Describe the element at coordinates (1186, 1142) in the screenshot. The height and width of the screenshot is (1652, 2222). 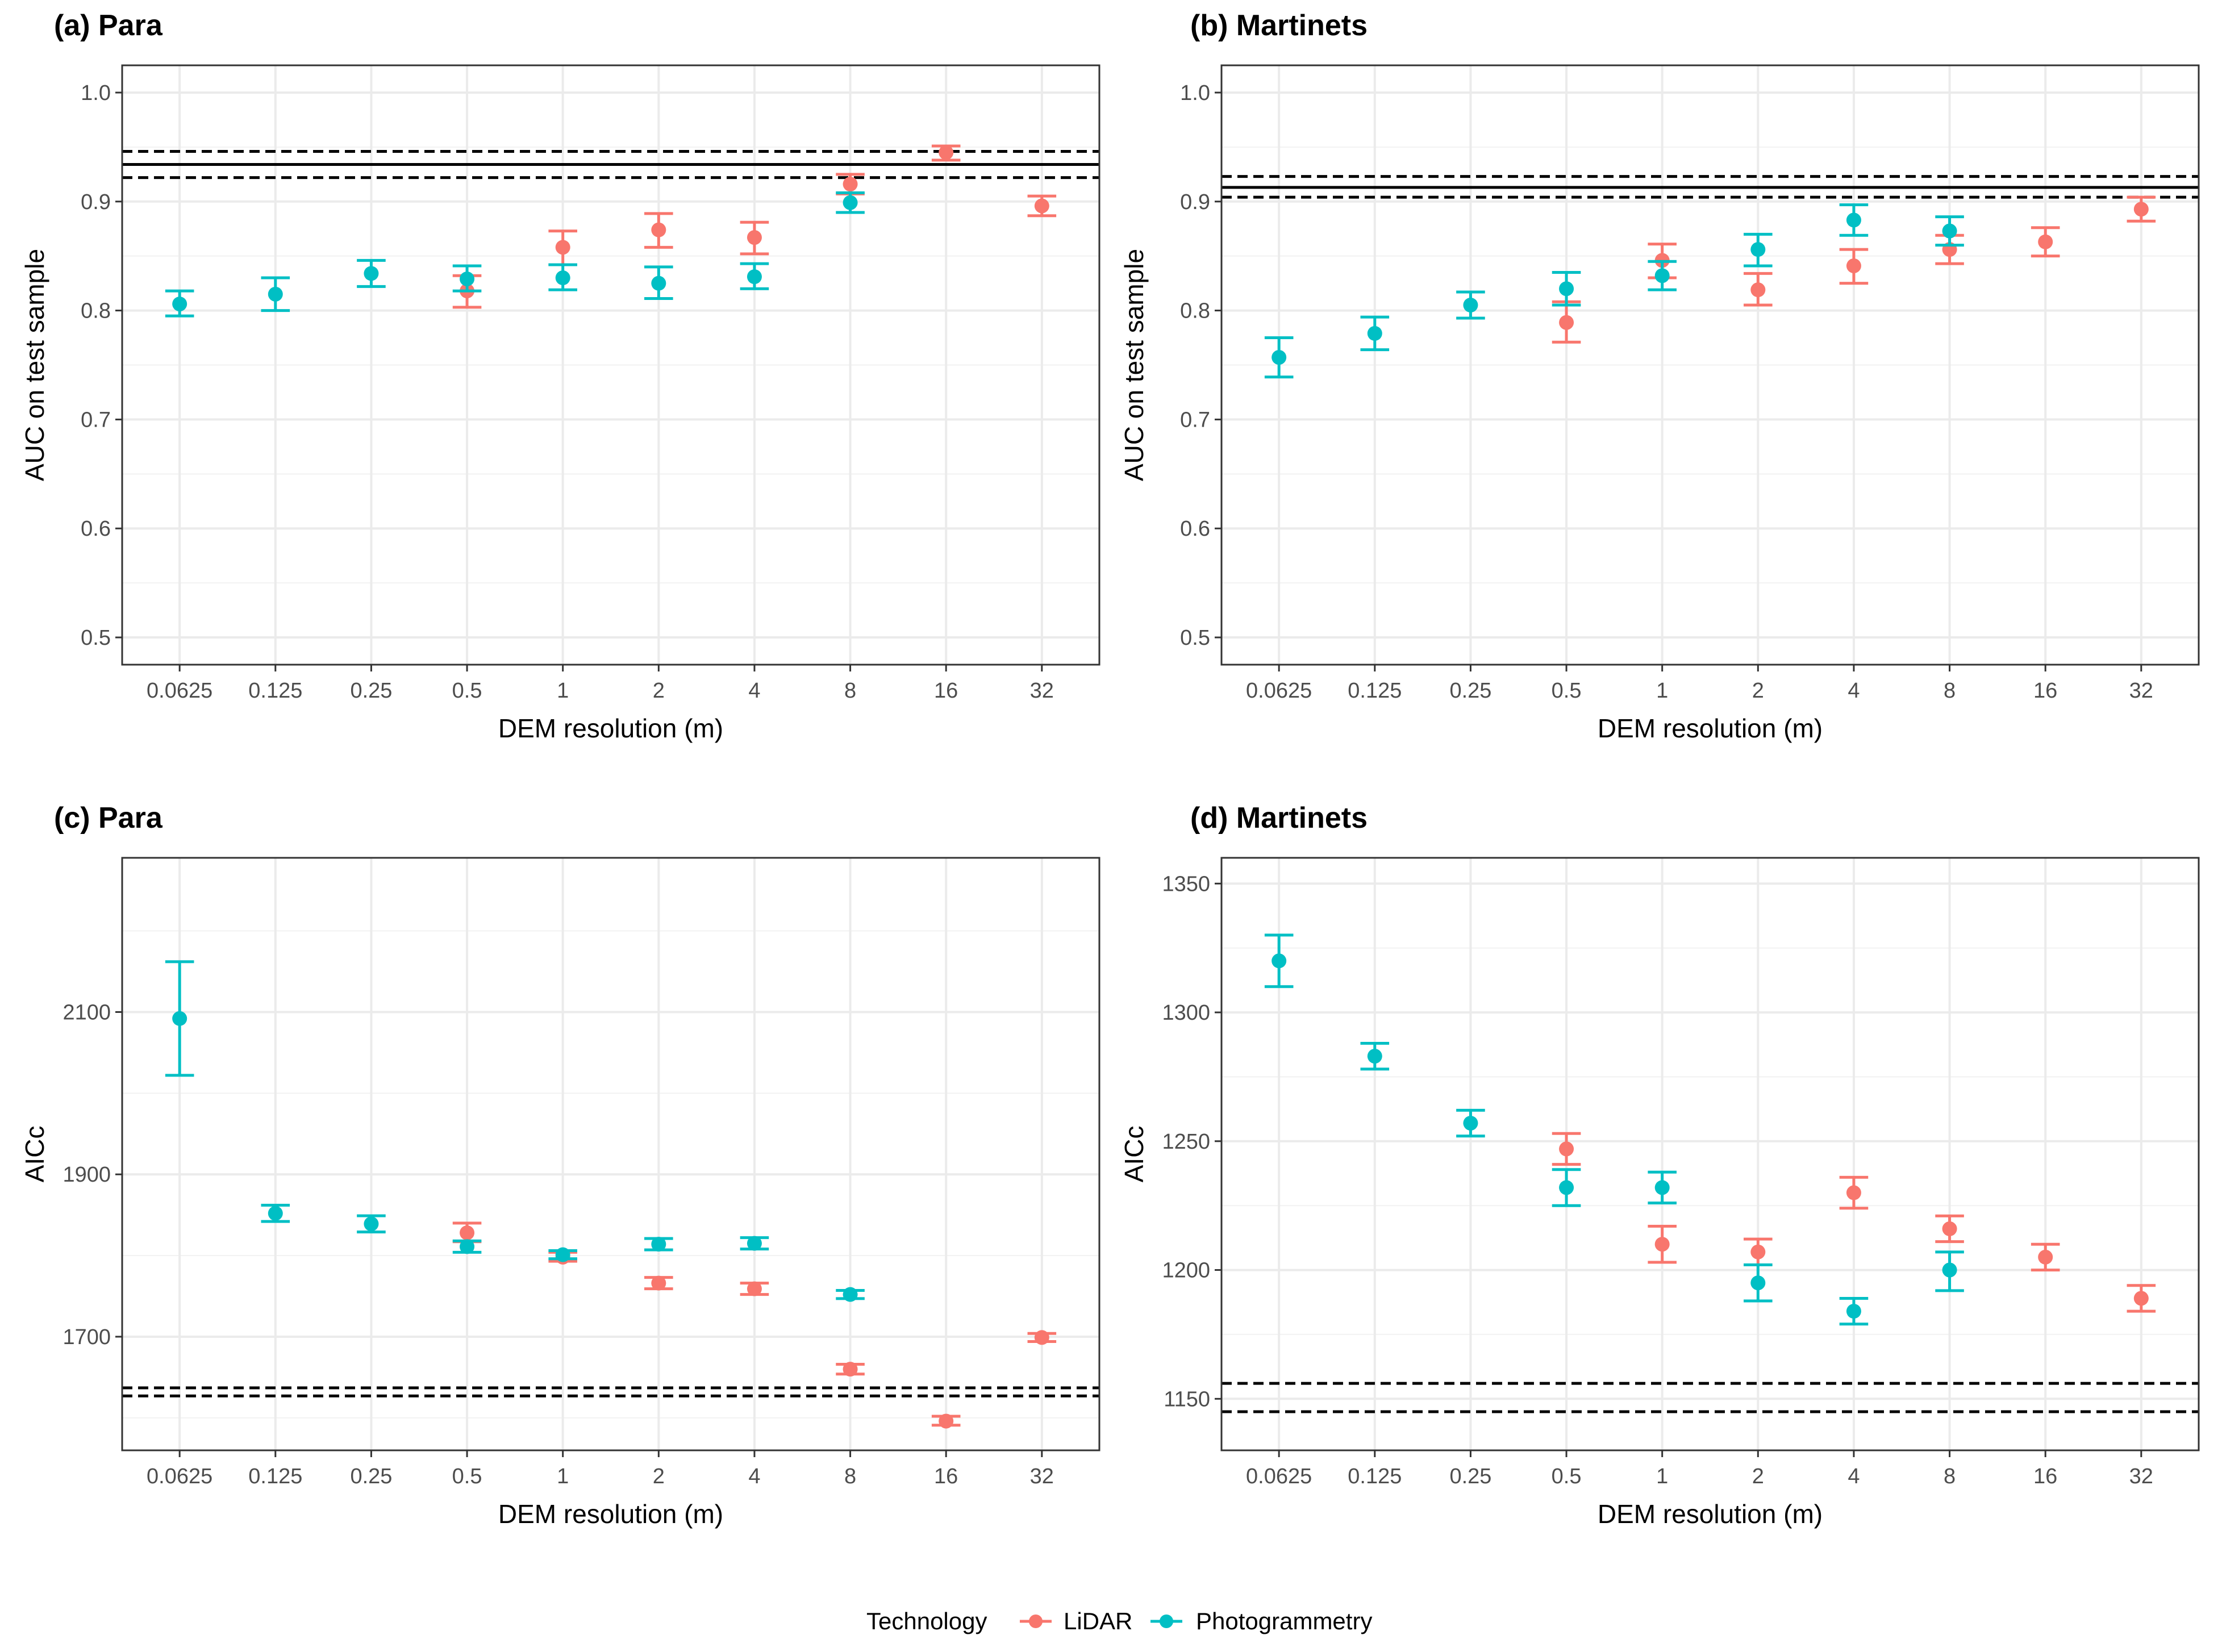
I see `y-tick-label: 1250` at that location.